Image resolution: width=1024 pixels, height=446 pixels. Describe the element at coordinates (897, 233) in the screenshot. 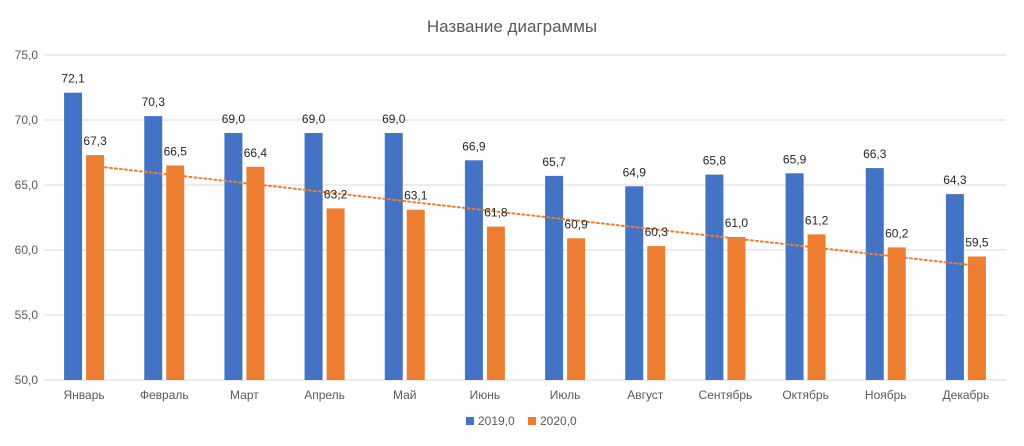

I see `data-label: 60,2` at that location.